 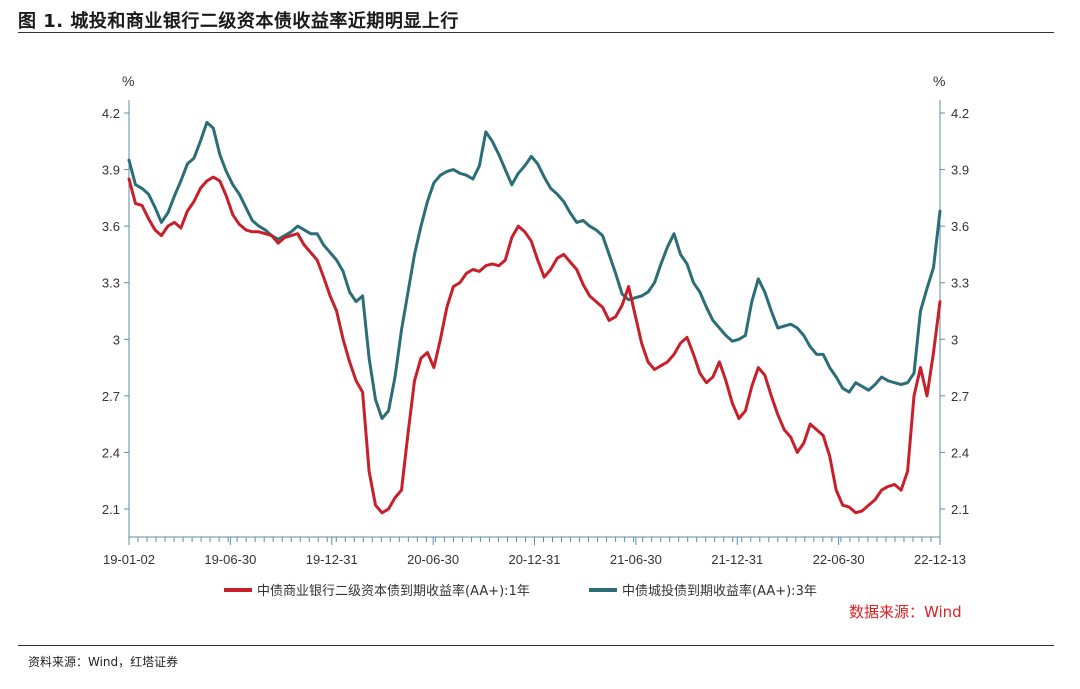 I want to click on right-tick-label: 2.7, so click(x=960, y=396).